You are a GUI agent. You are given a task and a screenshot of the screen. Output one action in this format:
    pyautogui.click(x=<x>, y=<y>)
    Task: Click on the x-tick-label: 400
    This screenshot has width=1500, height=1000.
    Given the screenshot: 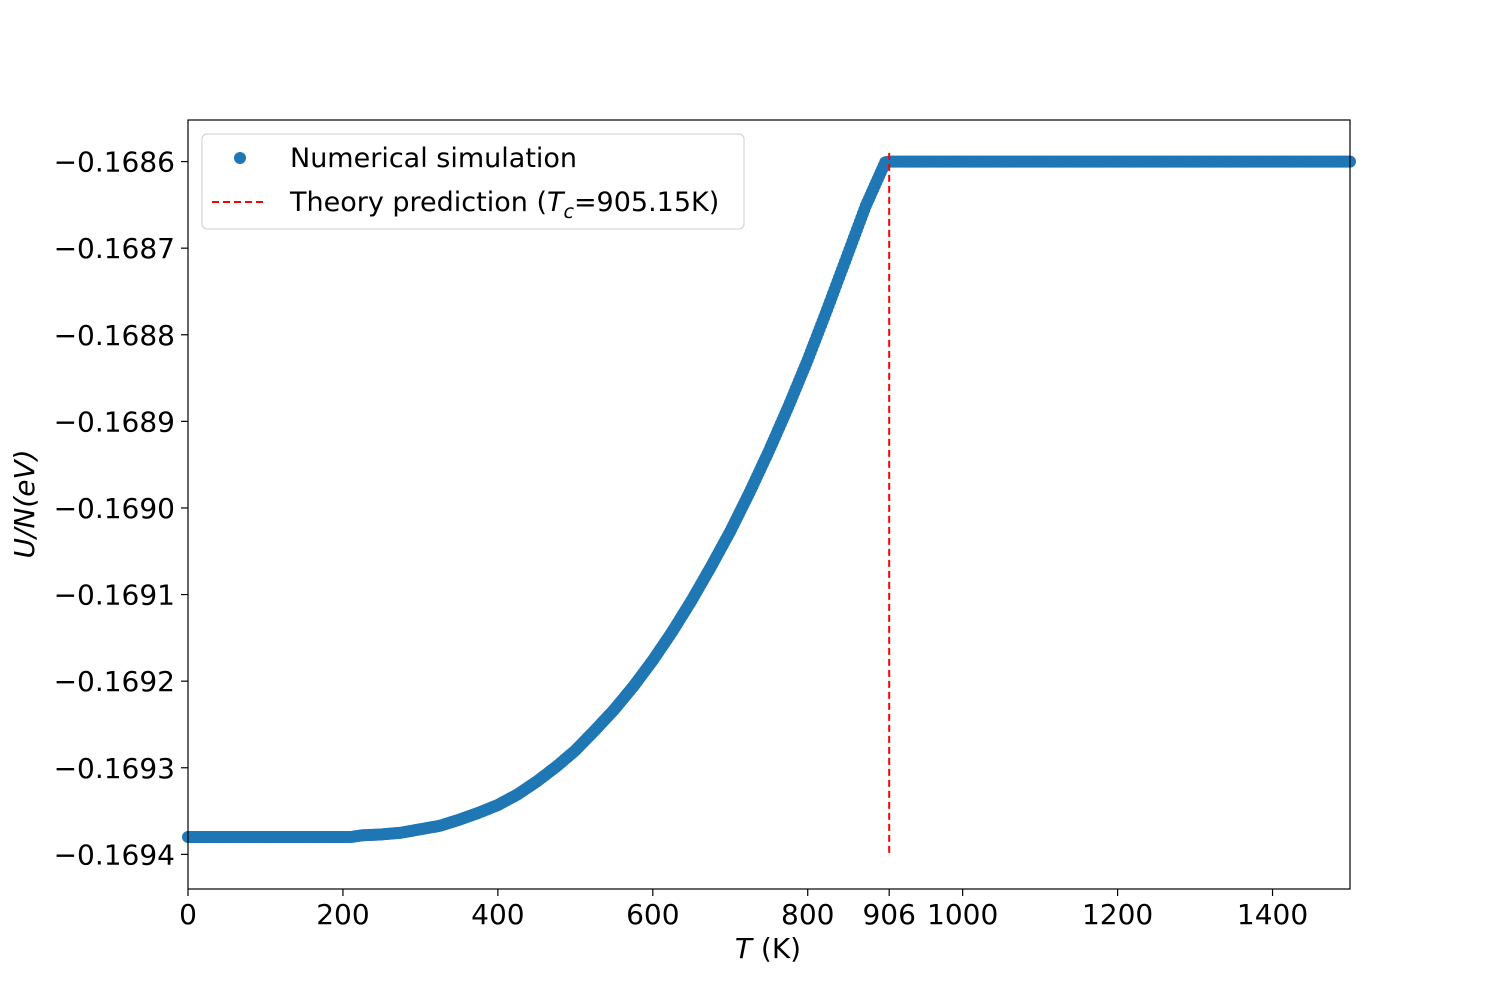 What is the action you would take?
    pyautogui.click(x=497, y=914)
    